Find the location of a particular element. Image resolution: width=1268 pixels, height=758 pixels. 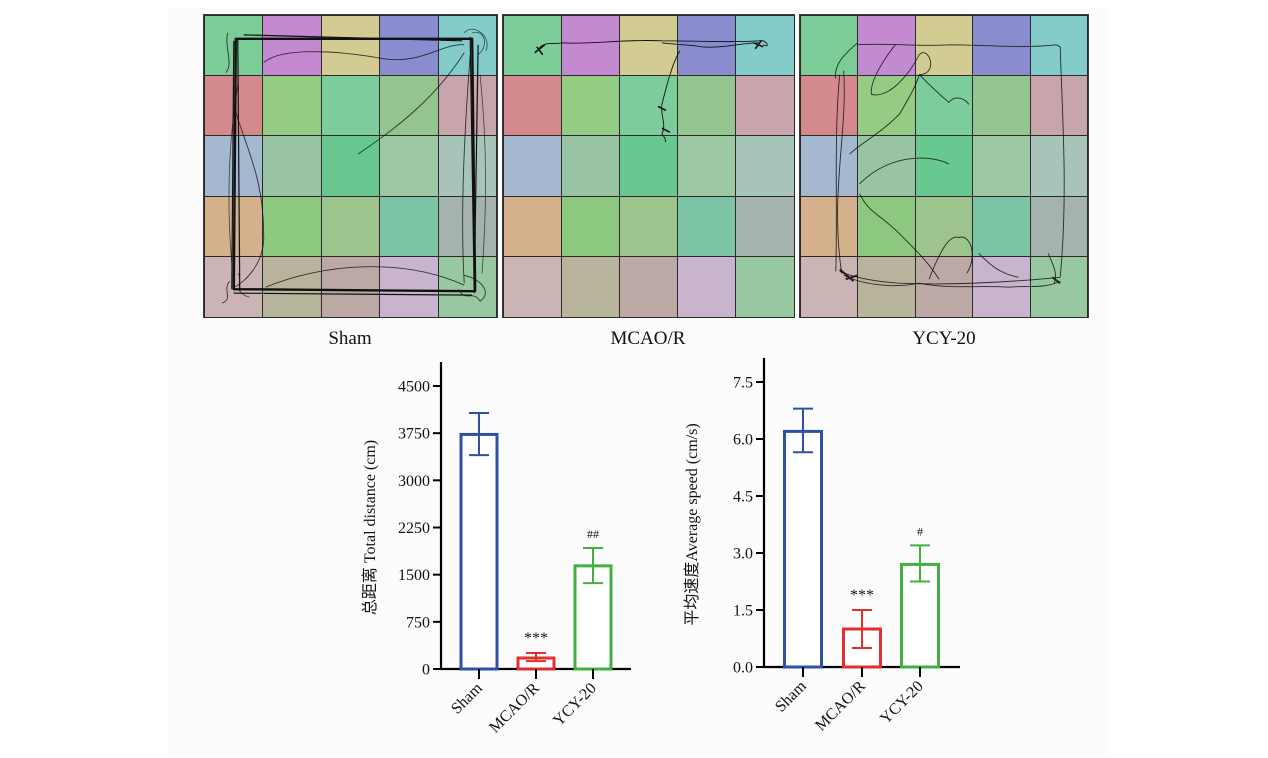

y-tick-label: 4.5 is located at coordinates (743, 497).